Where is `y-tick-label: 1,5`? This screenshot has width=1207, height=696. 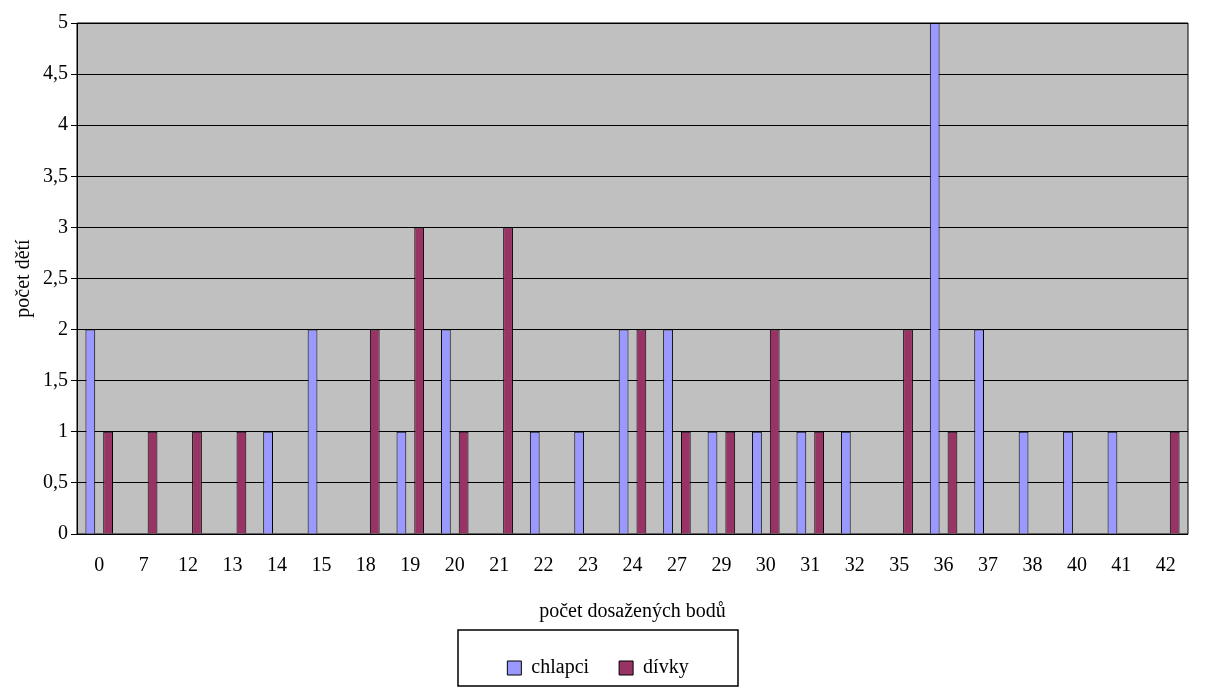
y-tick-label: 1,5 is located at coordinates (55, 378).